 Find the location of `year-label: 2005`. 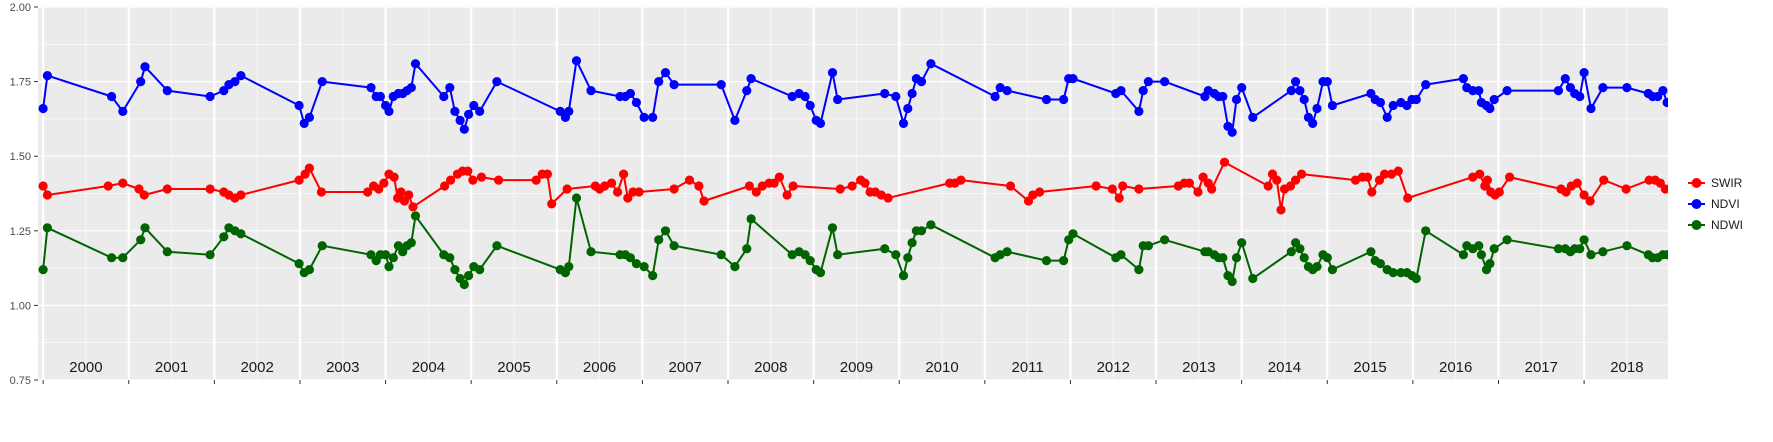

year-label: 2005 is located at coordinates (513, 367).